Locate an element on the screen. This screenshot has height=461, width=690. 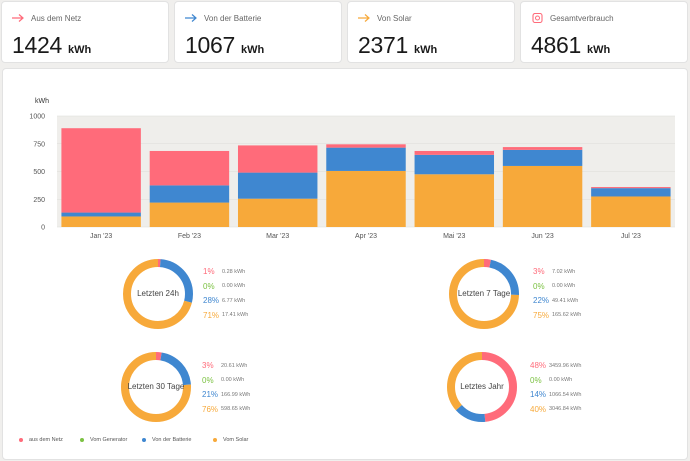
donut-legend-row: 22% 49.41 kWh is located at coordinates (555, 300).